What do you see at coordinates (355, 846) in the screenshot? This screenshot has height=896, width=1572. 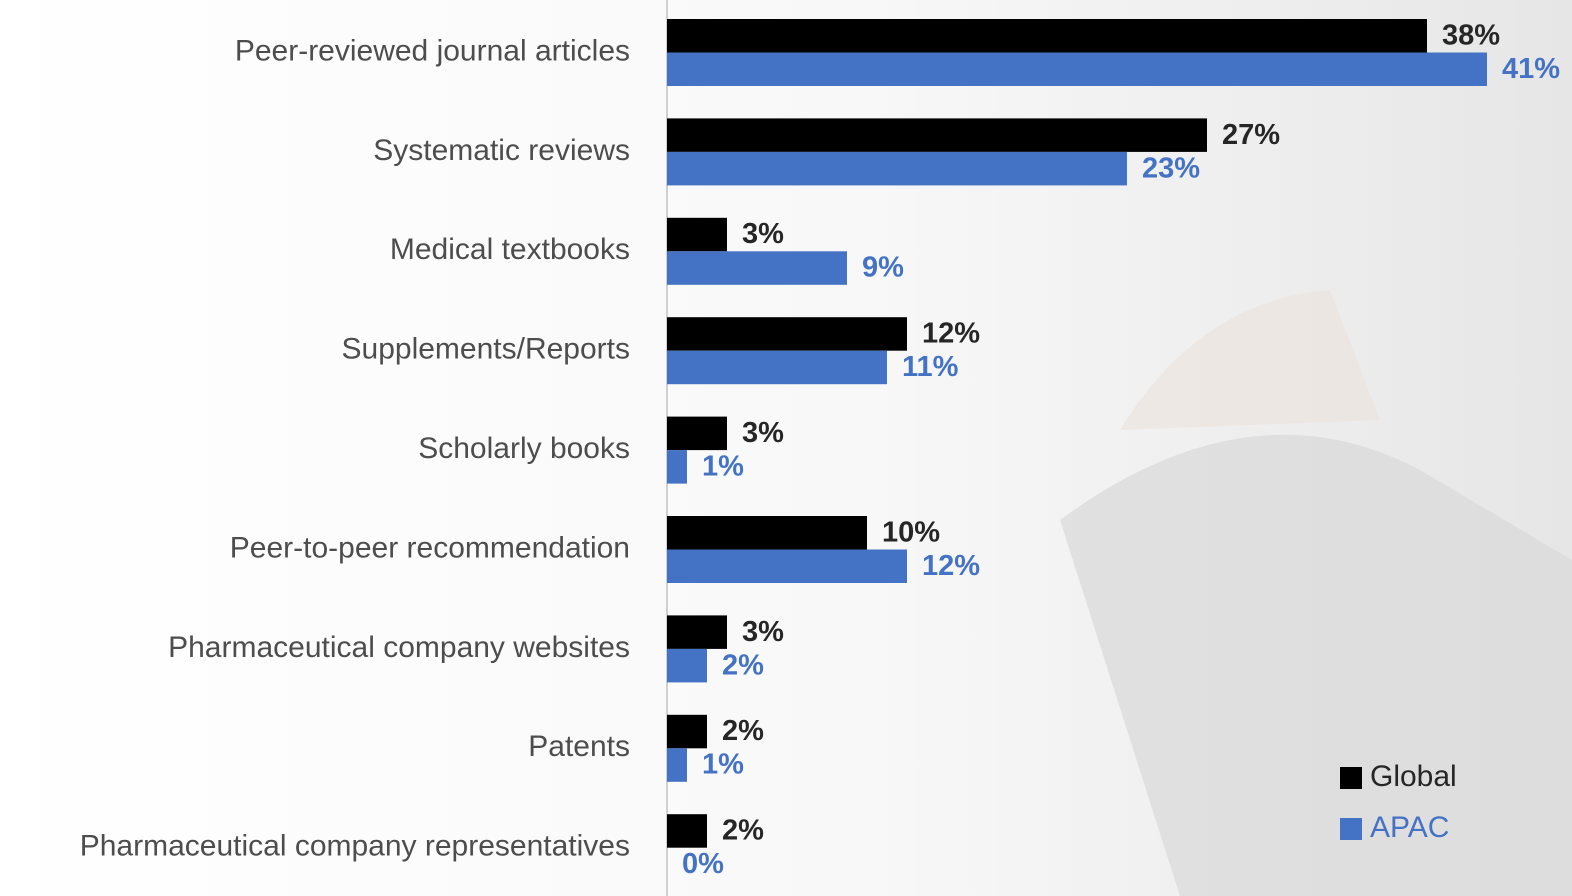 I see `category-label: Pharmaceutical company representatives` at bounding box center [355, 846].